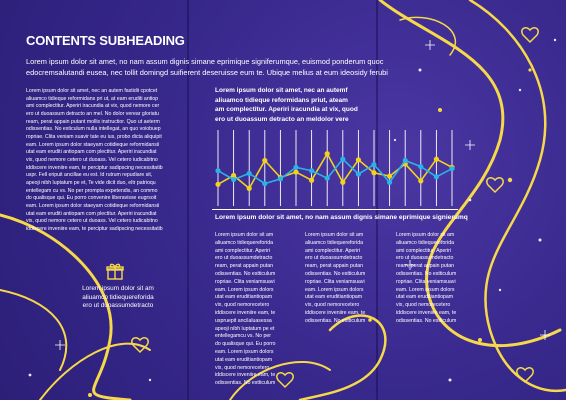 The height and width of the screenshot is (400, 566). Describe the element at coordinates (188, 200) in the screenshot. I see `fold-line` at that location.